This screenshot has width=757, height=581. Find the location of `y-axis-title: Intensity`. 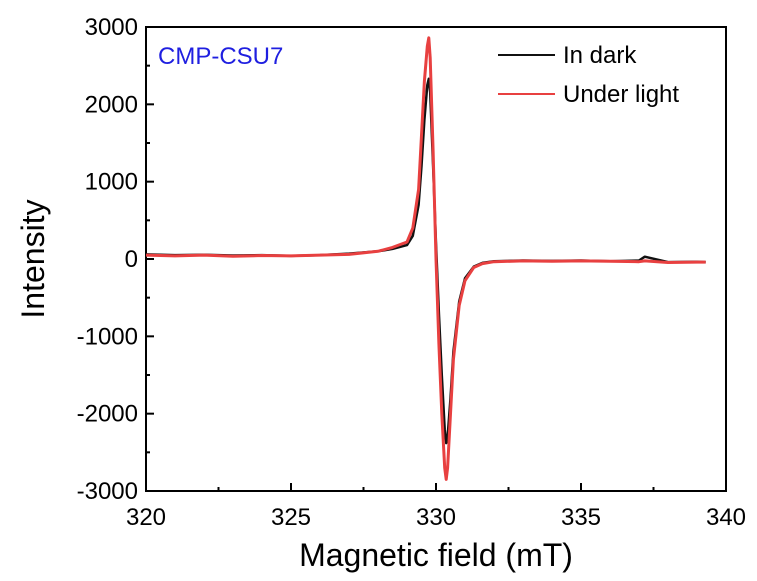

y-axis-title: Intensity is located at coordinates (33, 258).